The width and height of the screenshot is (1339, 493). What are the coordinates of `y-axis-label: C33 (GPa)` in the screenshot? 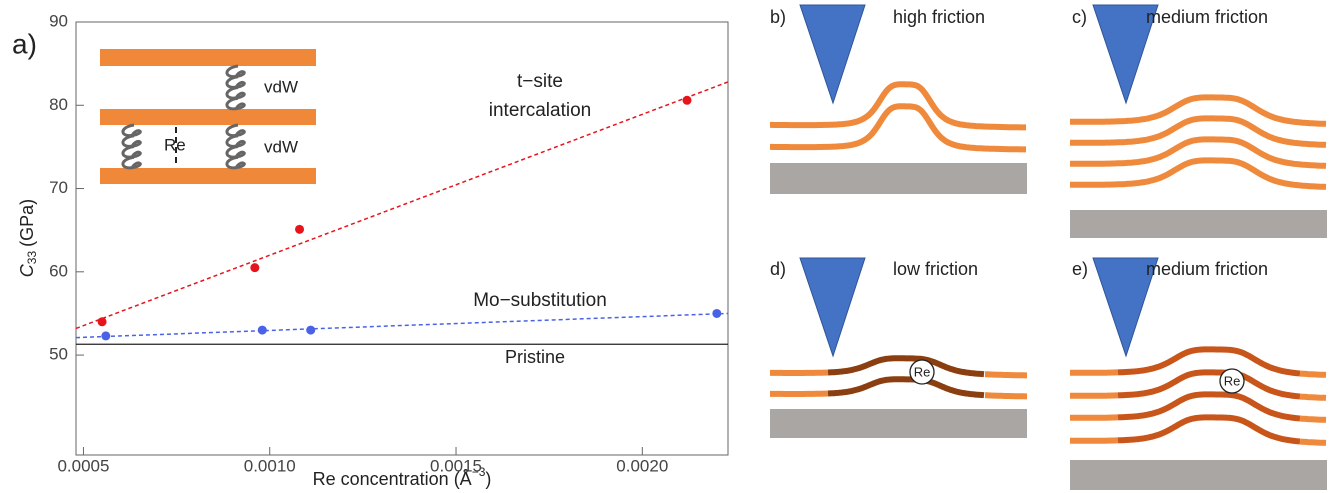 It's located at (28, 238).